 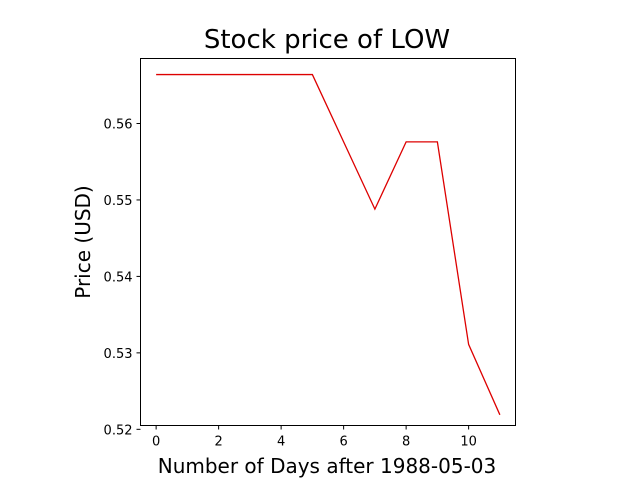 What do you see at coordinates (343, 442) in the screenshot?
I see `x-tick-label: 6` at bounding box center [343, 442].